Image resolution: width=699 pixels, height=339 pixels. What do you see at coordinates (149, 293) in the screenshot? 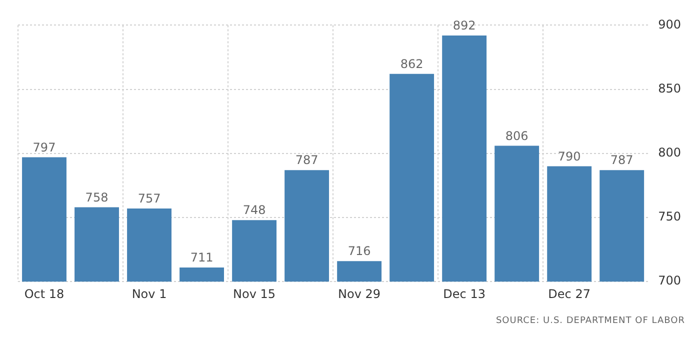
I see `x-tick-label: Nov 1` at bounding box center [149, 293].